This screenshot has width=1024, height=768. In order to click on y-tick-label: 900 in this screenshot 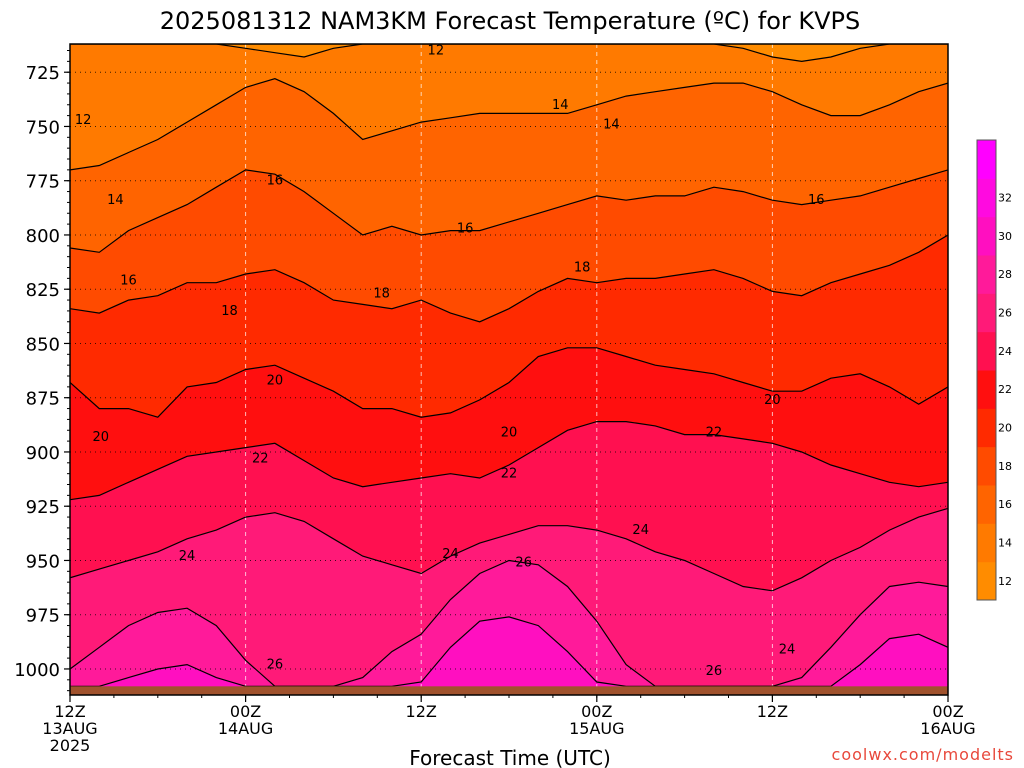, I will do `click(43, 453)`.